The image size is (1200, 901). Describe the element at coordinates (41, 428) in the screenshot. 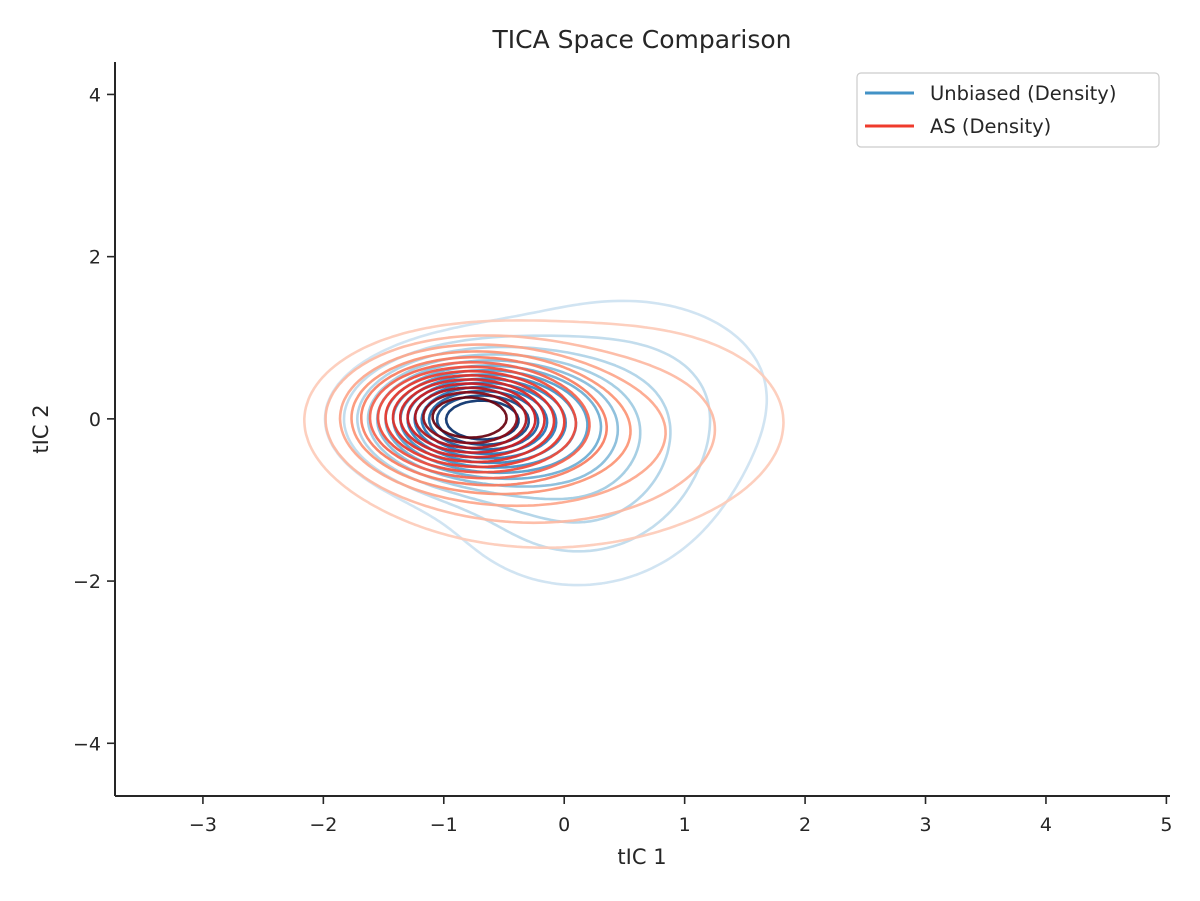

I see `y-axis-title: tIC 2` at that location.